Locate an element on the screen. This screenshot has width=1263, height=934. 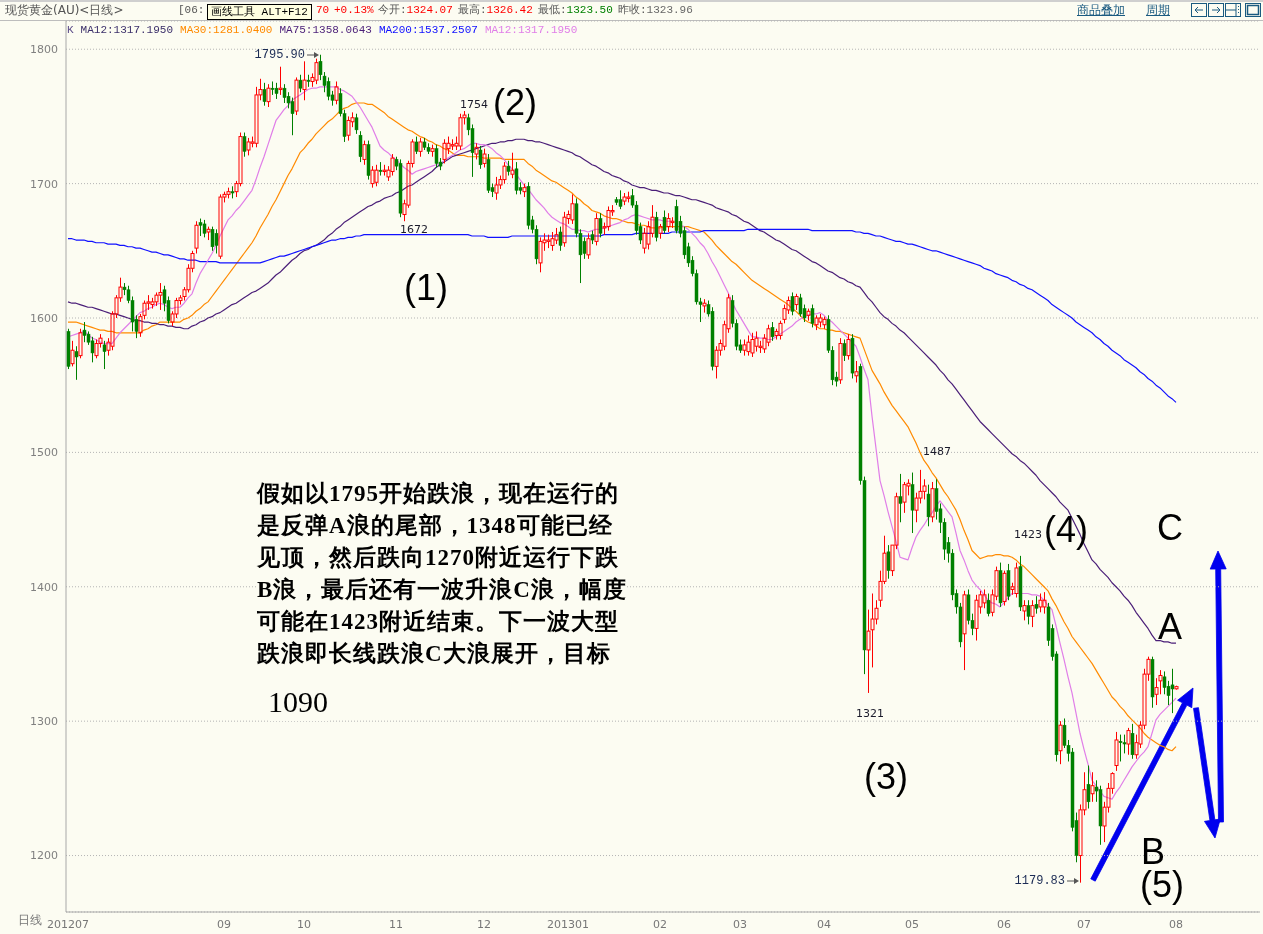
x-tick-label: 06 is located at coordinates (1004, 924).